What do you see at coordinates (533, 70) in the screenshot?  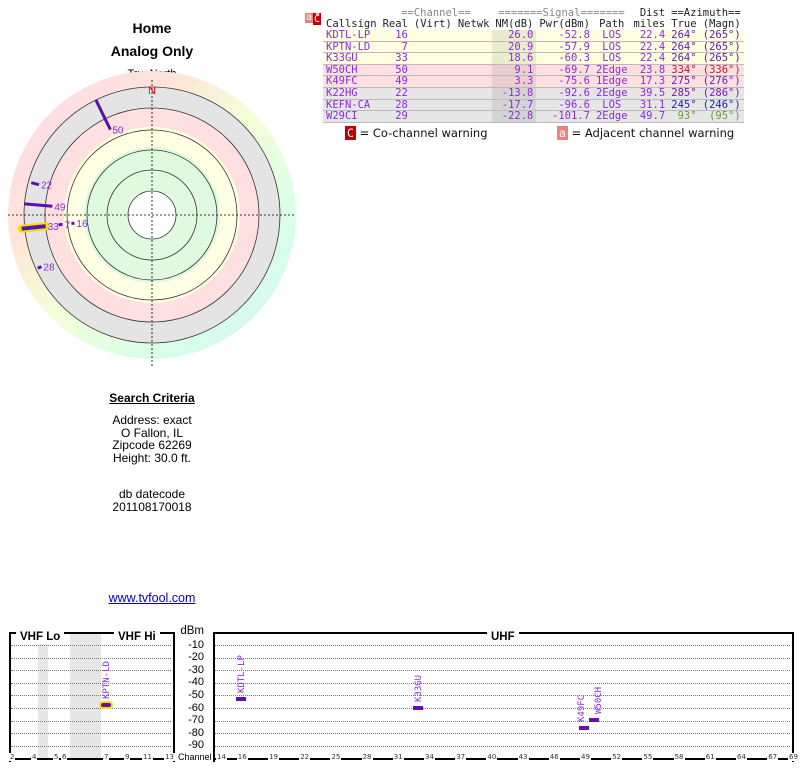 I see `station-row: W50CH 50 9.1 -69.7 2Edge 23.8 334° (336°)` at bounding box center [533, 70].